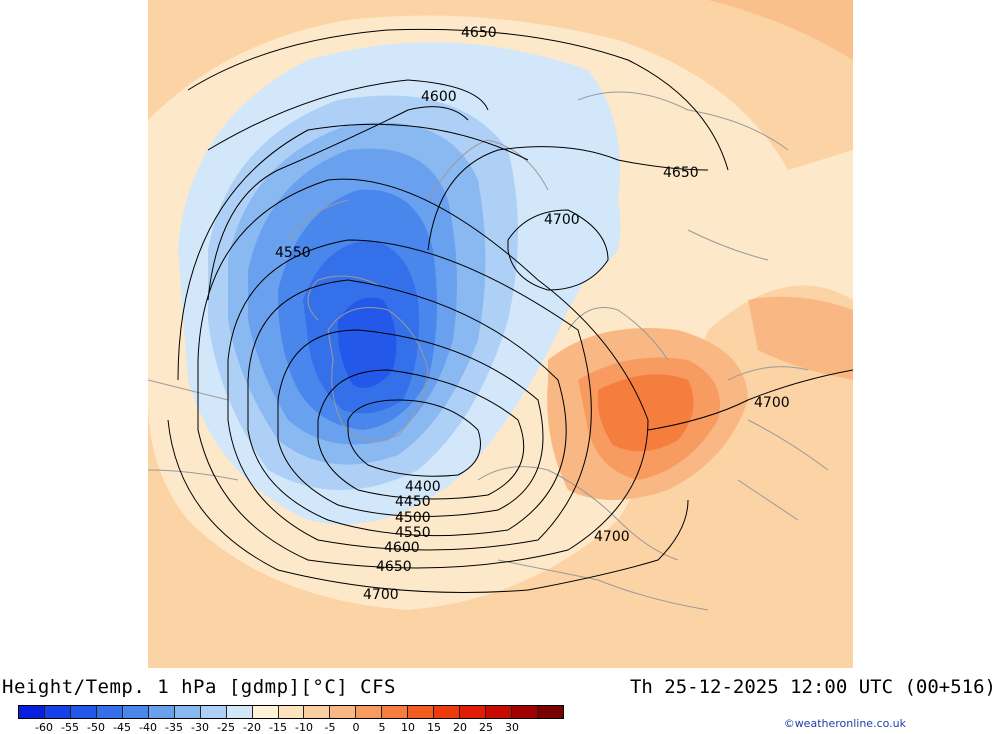 The image size is (1000, 734). What do you see at coordinates (434, 727) in the screenshot?
I see `legend-tick-label: 15` at bounding box center [434, 727].